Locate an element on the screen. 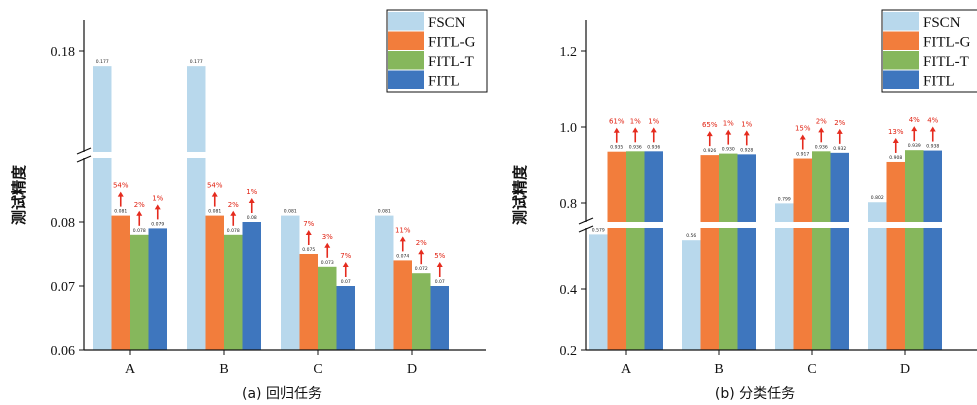 This screenshot has width=977, height=405. improvement-label: 13% is located at coordinates (896, 132).